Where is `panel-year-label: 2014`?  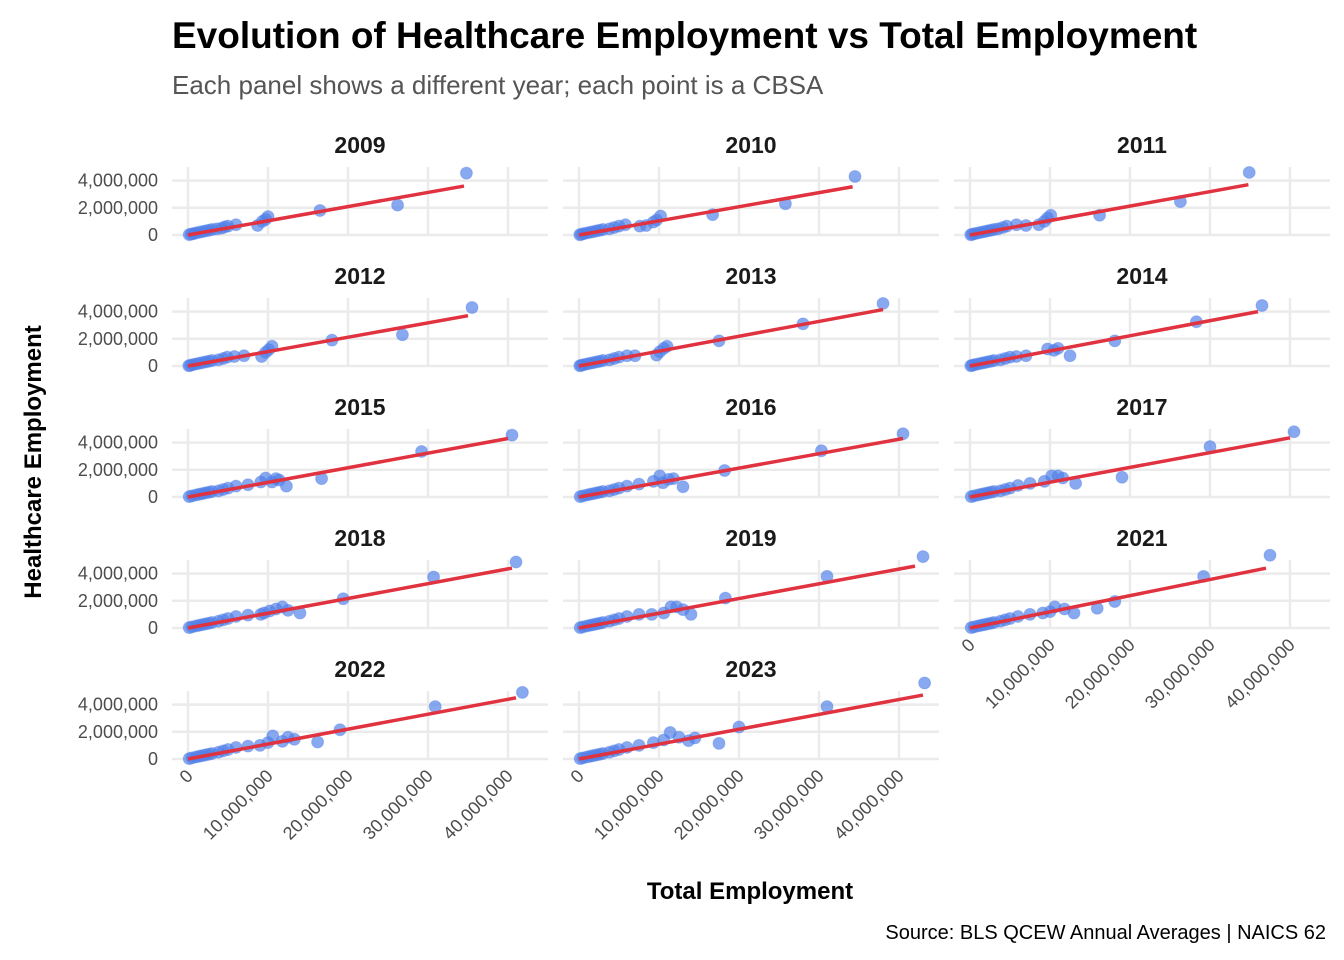
panel-year-label: 2014 is located at coordinates (1141, 276).